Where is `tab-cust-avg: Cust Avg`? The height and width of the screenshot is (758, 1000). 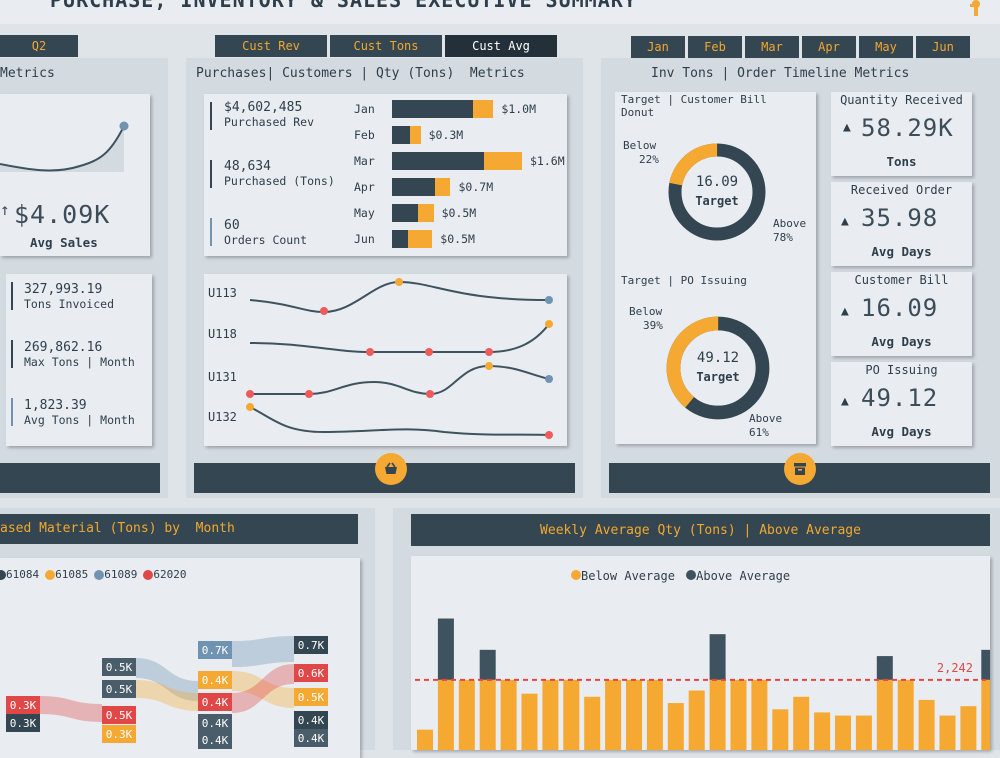 tab-cust-avg: Cust Avg is located at coordinates (501, 46).